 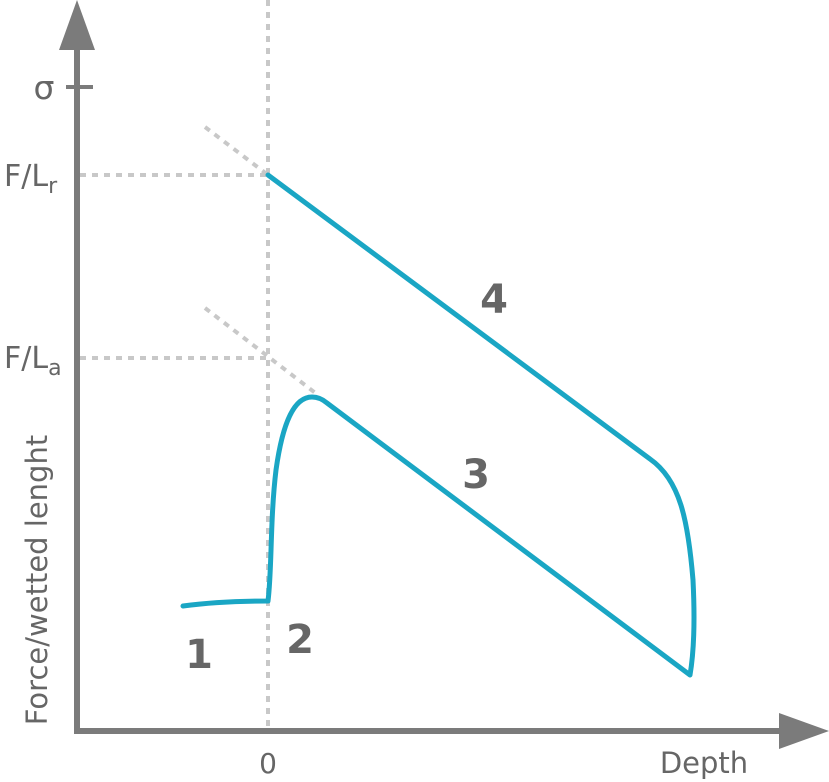 What do you see at coordinates (300, 640) in the screenshot?
I see `phase-label-2: 2` at bounding box center [300, 640].